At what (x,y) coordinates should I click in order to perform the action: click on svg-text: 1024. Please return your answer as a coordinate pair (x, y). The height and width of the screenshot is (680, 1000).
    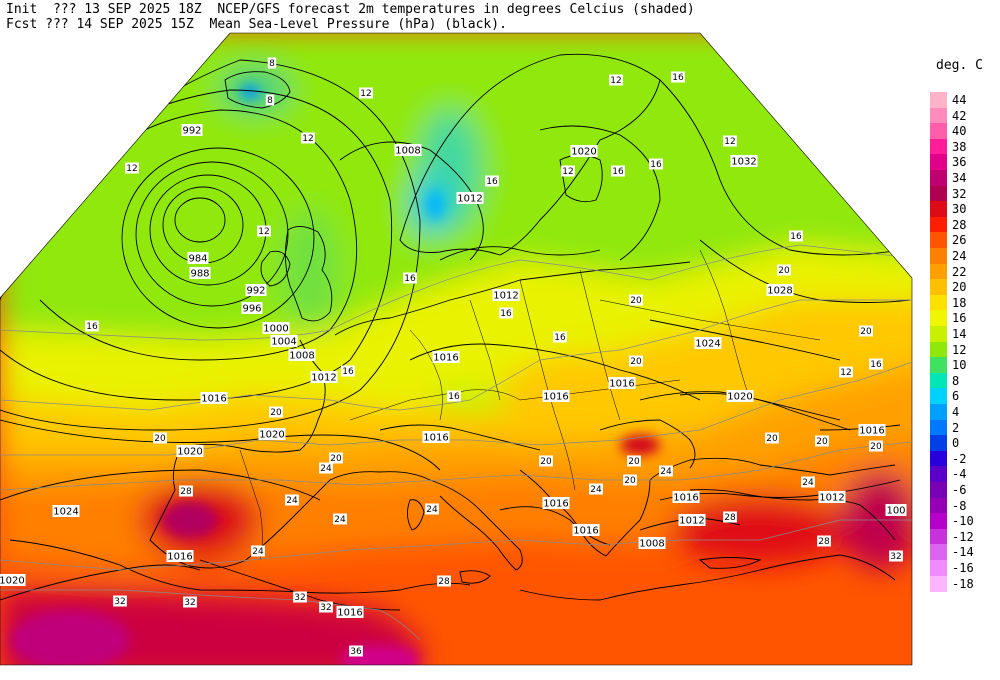
    Looking at the image, I should click on (707, 344).